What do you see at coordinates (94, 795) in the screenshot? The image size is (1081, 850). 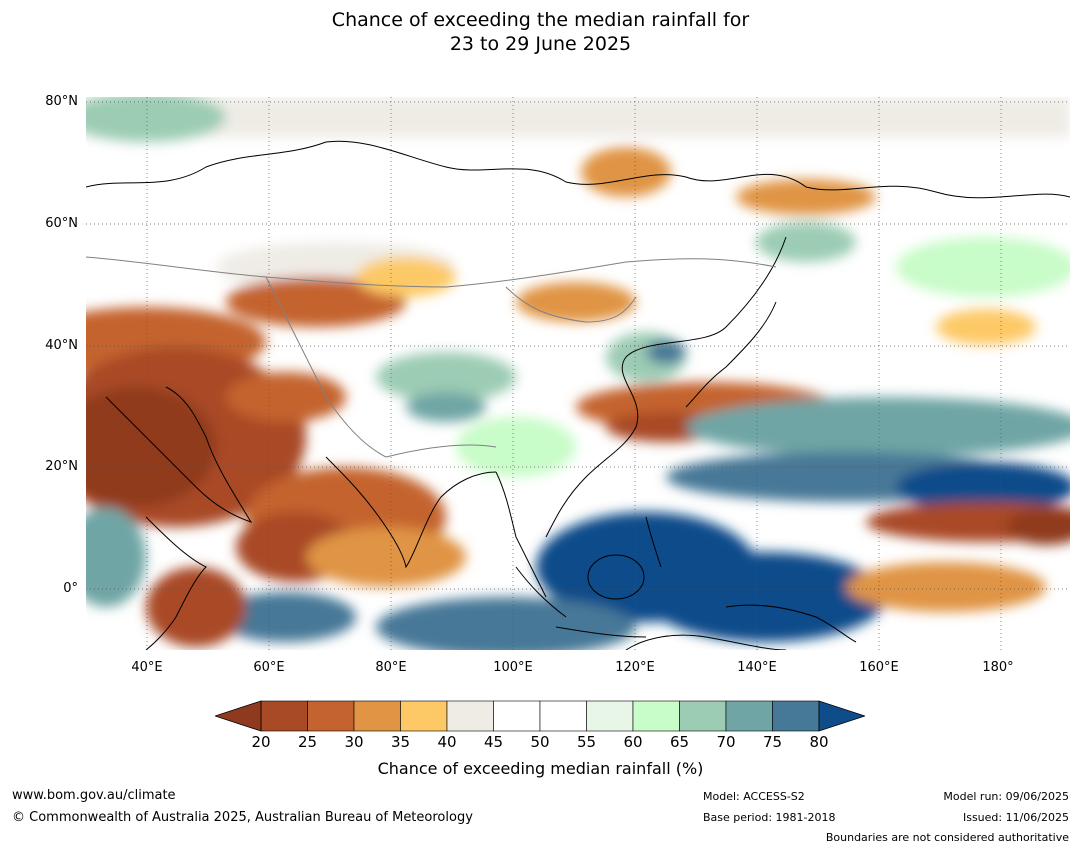 I see `footer-url: www.bom.gov.au/climate` at bounding box center [94, 795].